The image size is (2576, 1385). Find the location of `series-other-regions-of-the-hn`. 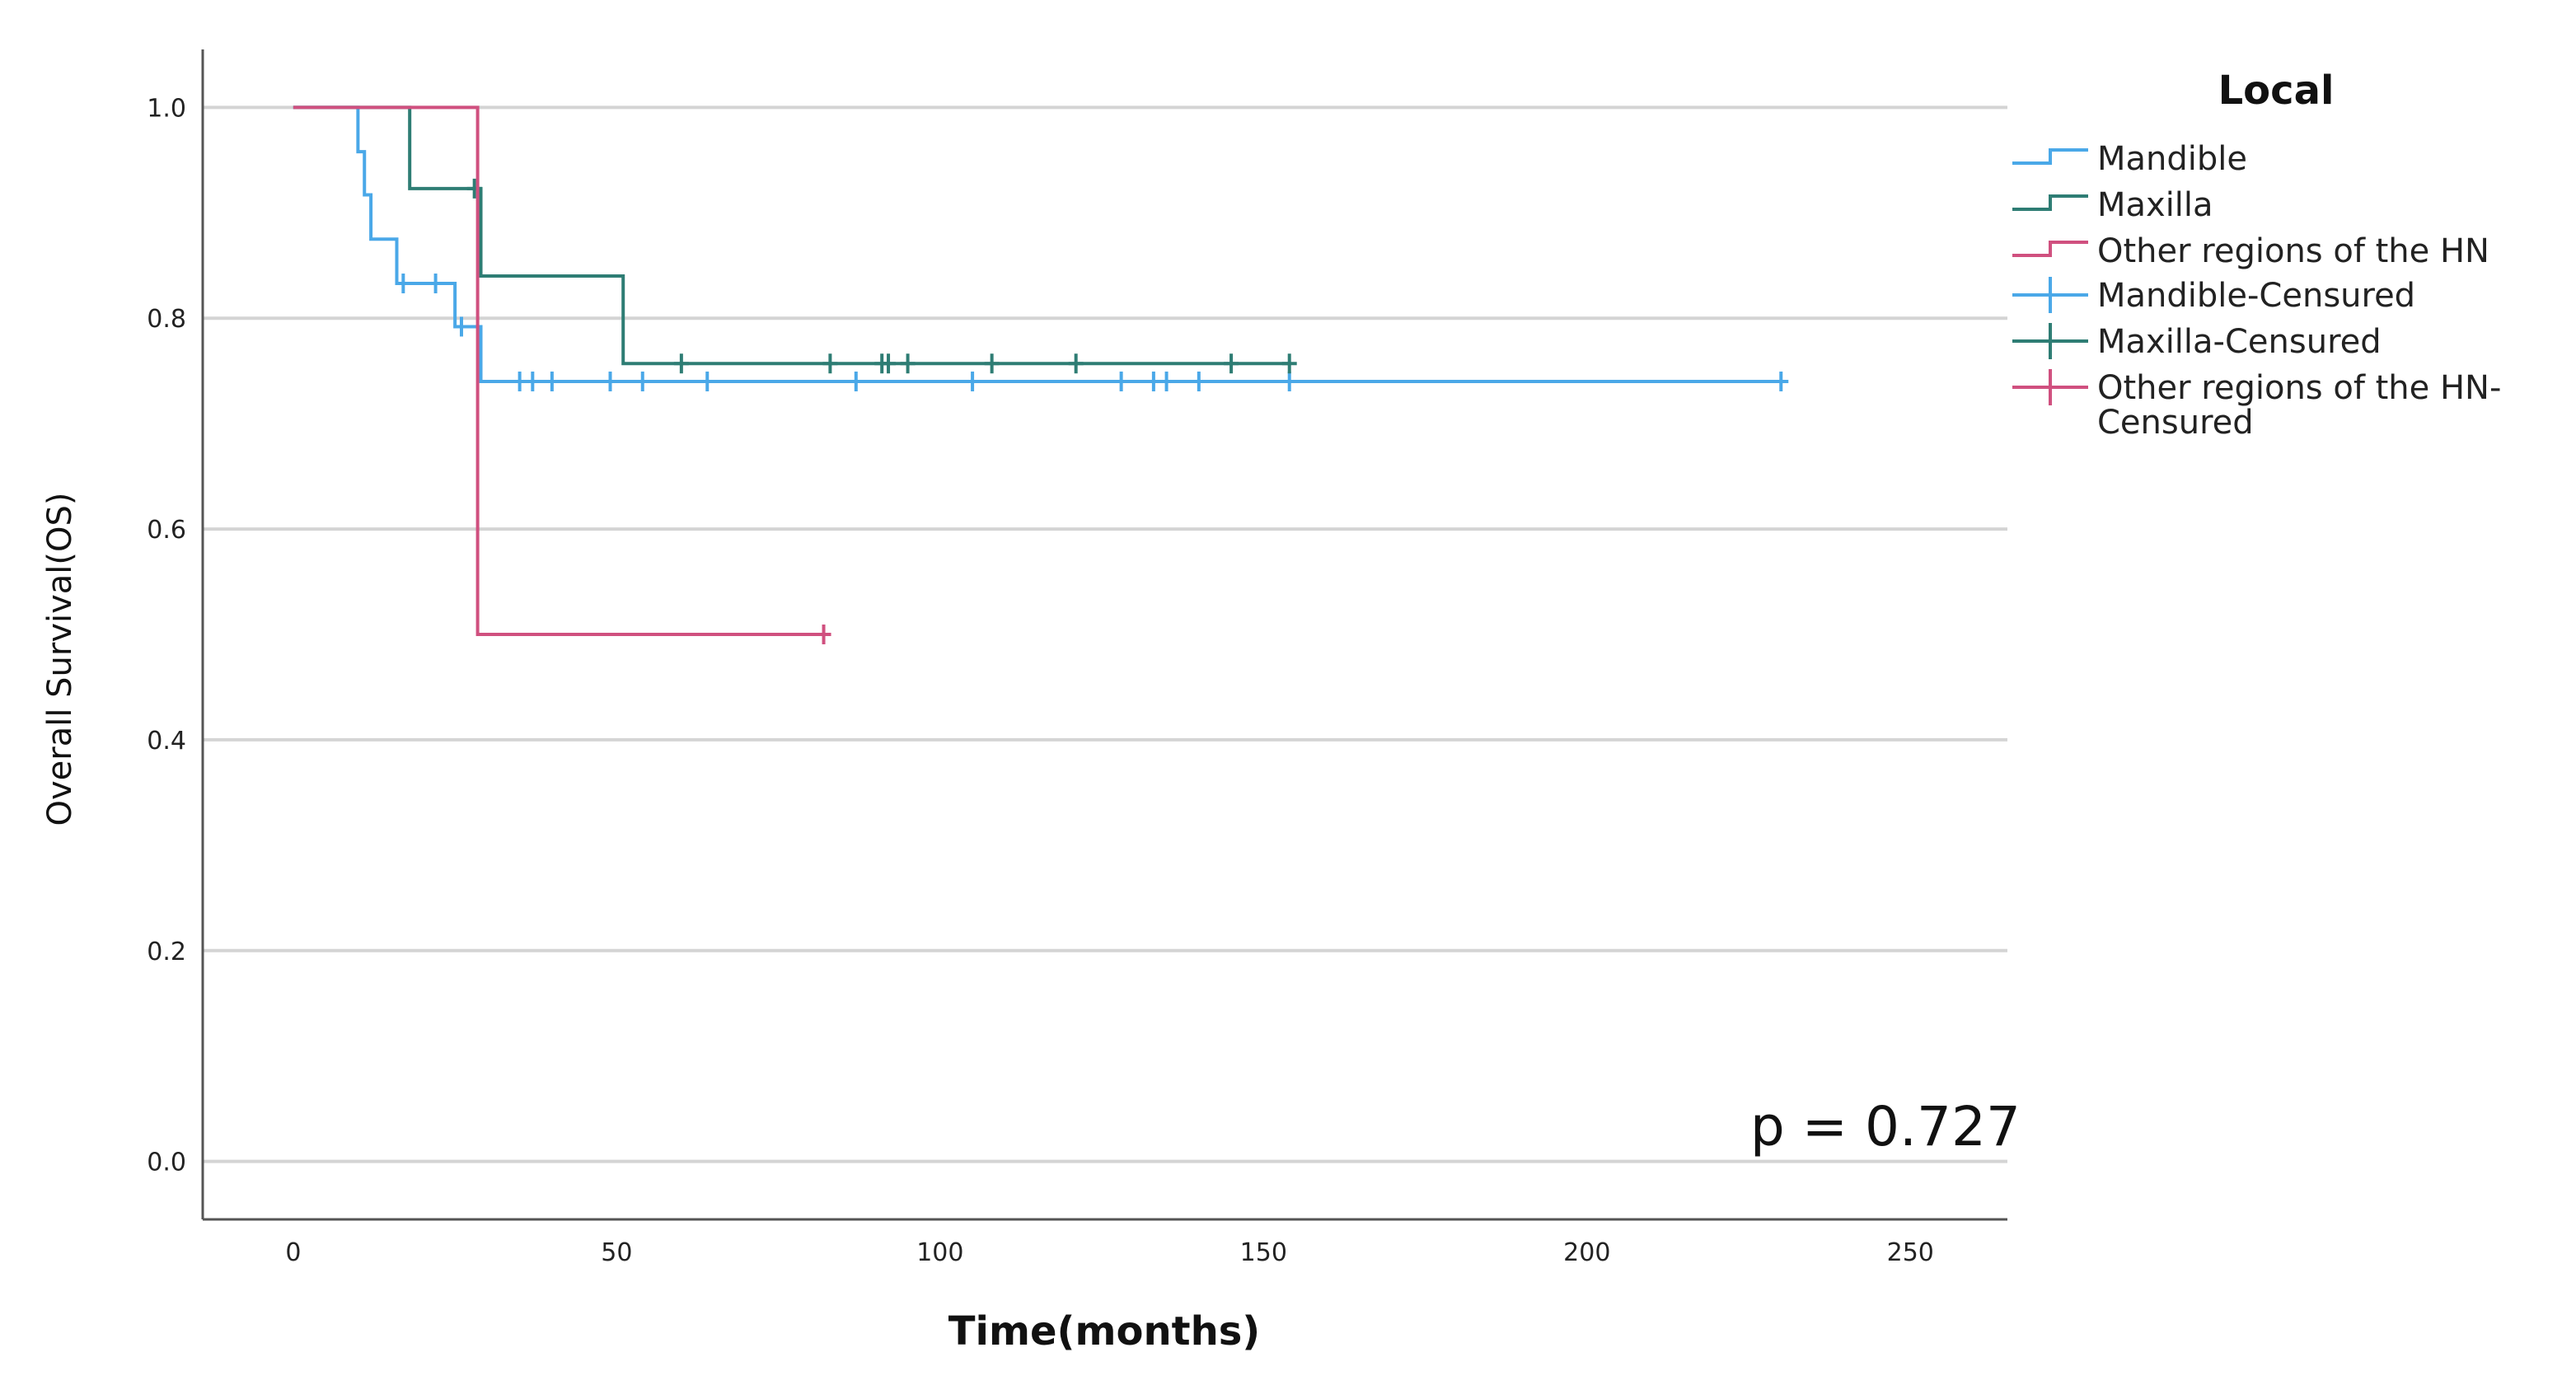

series-other-regions-of-the-hn is located at coordinates (562, 374).